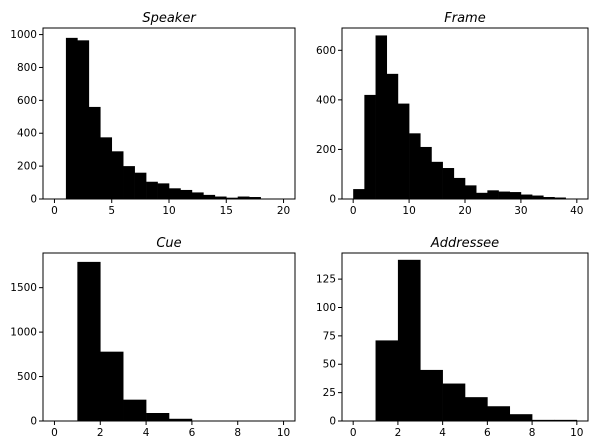 The width and height of the screenshot is (590, 441). Describe the element at coordinates (168, 243) in the screenshot. I see `panel-title: Cue` at that location.